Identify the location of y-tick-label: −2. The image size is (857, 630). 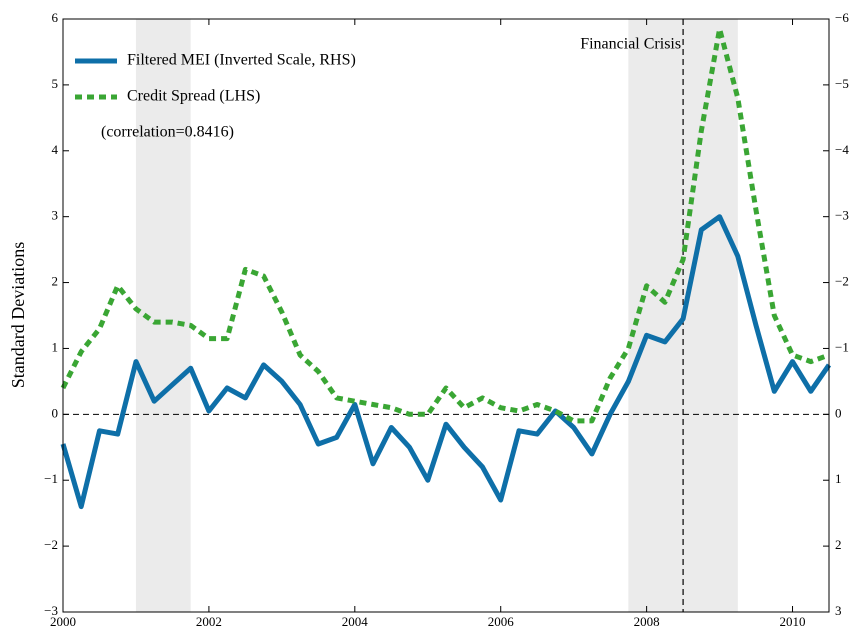
(51, 544).